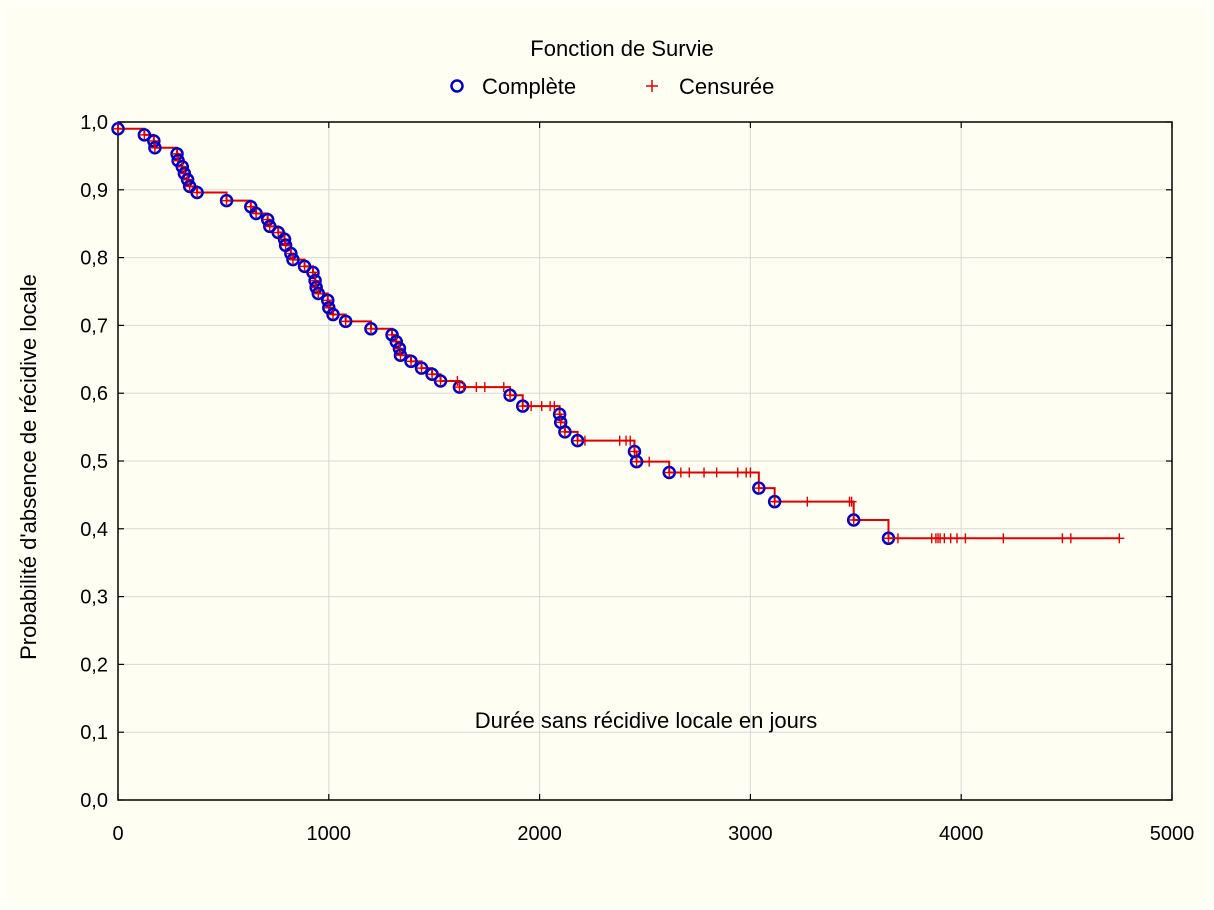  I want to click on y-tick-label: 0,5, so click(94, 462).